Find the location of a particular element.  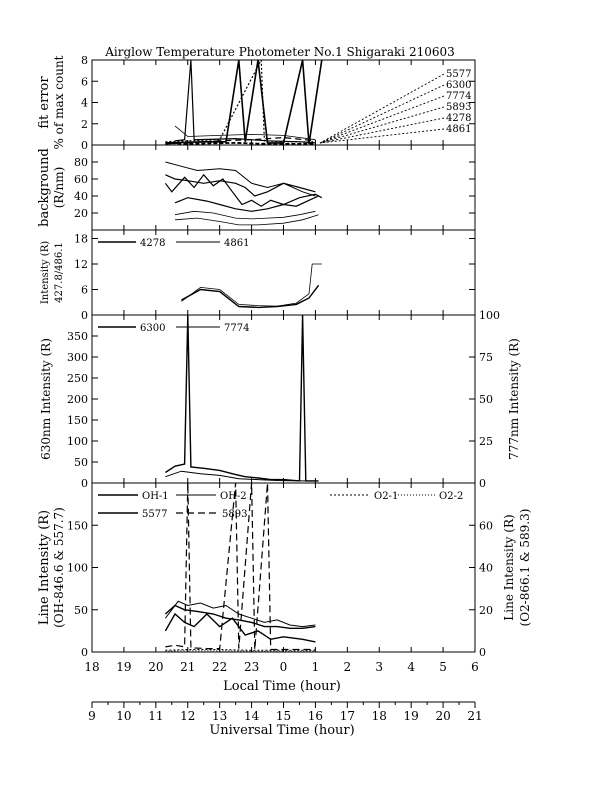

y-axis-label: 427.8/486.1 is located at coordinates (59, 272).